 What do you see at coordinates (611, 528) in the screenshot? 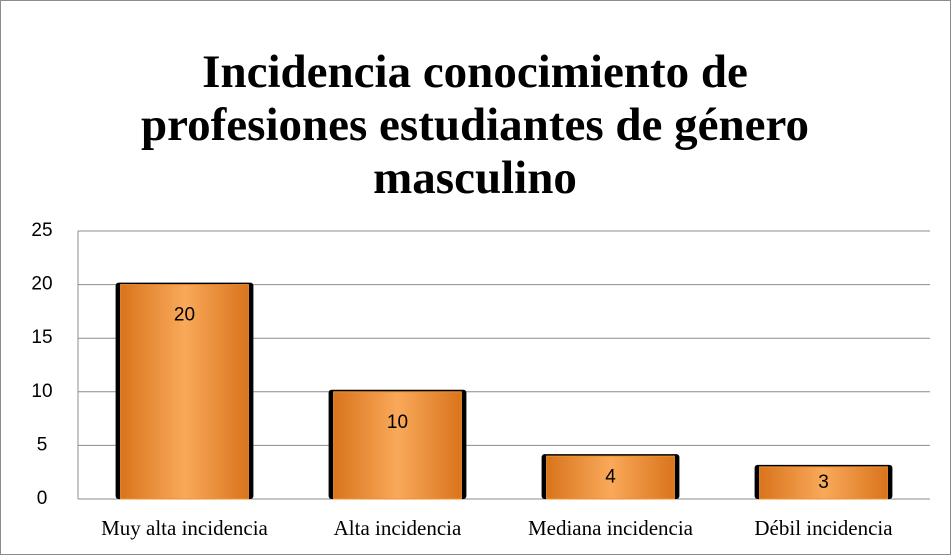
I see `x-tick-label: Mediana incidencia` at bounding box center [611, 528].